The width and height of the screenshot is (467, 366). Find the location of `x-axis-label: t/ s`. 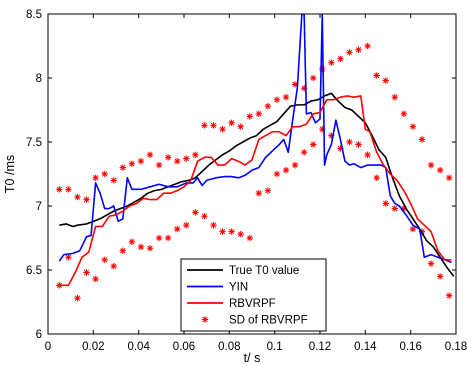

x-axis-label: t/ s is located at coordinates (252, 358).